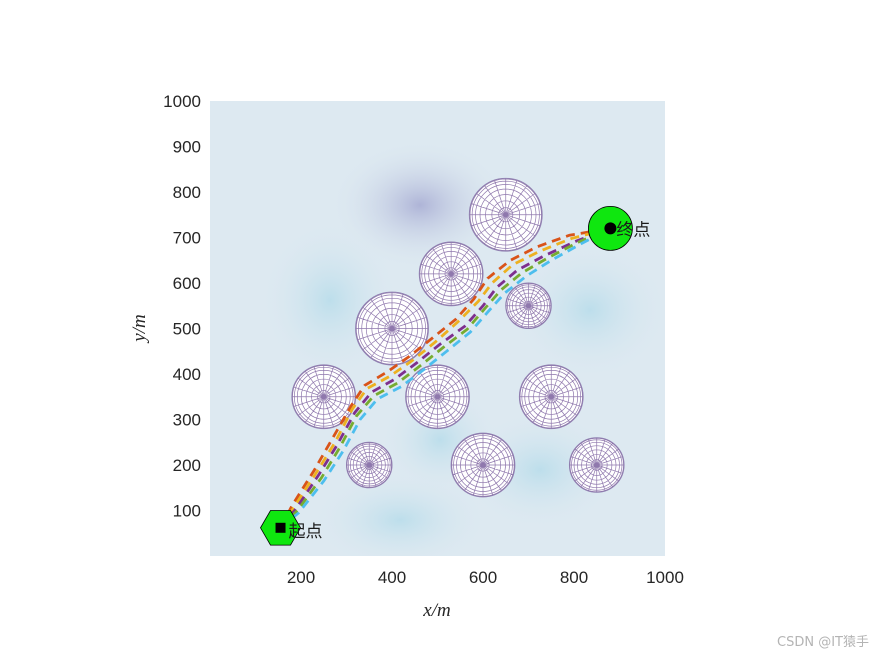 The image size is (875, 656). What do you see at coordinates (301, 577) in the screenshot?
I see `x-tick-label: 200` at bounding box center [301, 577].